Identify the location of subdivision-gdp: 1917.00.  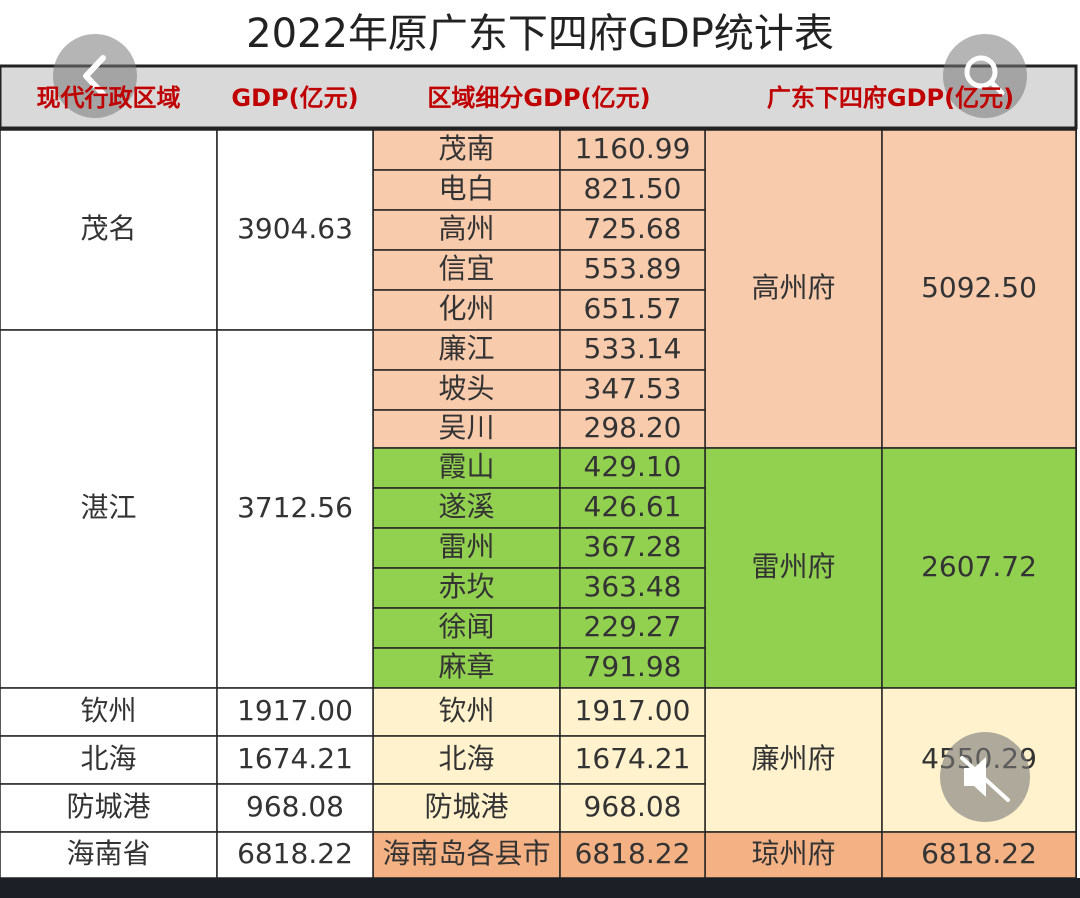
(633, 710).